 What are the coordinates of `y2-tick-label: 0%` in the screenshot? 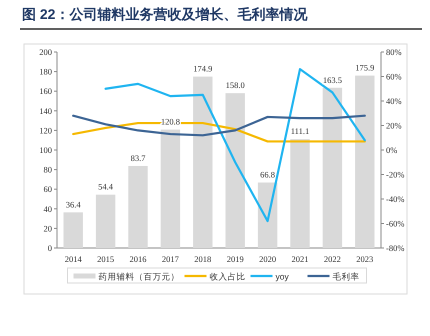 It's located at (392, 150).